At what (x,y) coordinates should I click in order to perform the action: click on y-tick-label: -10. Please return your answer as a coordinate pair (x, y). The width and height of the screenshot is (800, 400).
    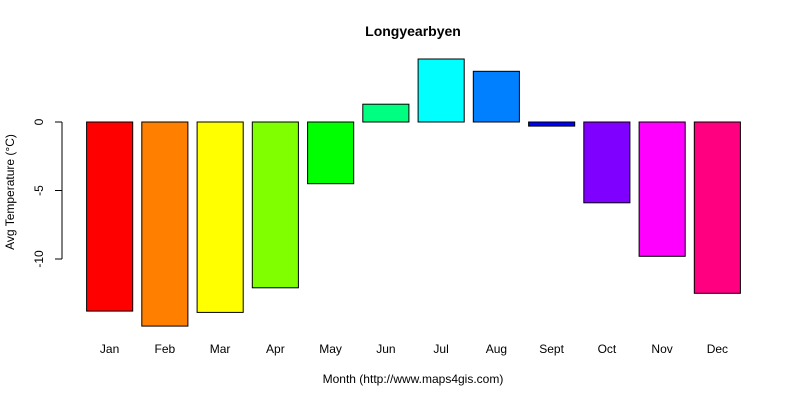
    Looking at the image, I should click on (39, 259).